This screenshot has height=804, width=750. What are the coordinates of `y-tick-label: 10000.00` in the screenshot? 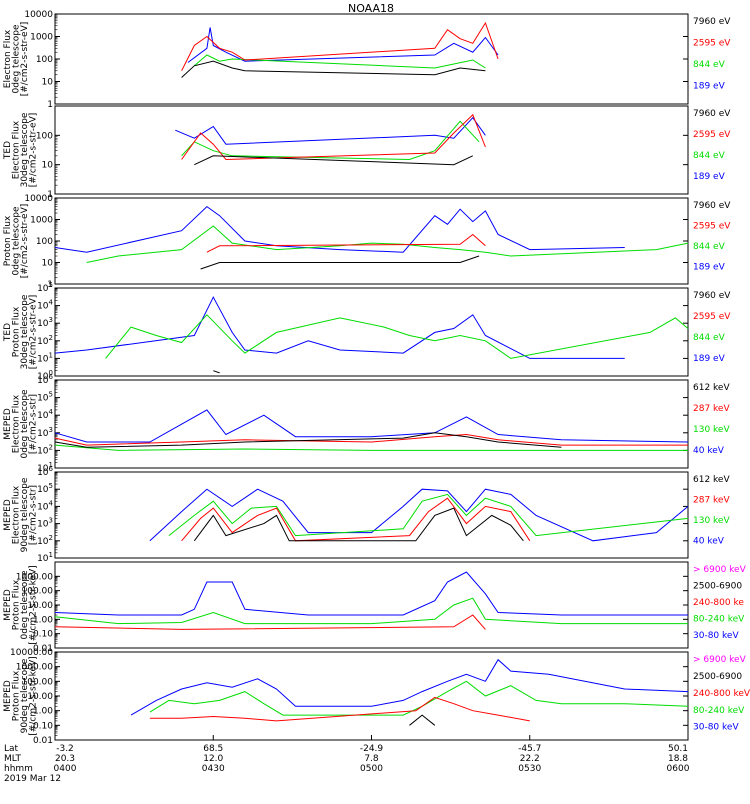 It's located at (31, 653).